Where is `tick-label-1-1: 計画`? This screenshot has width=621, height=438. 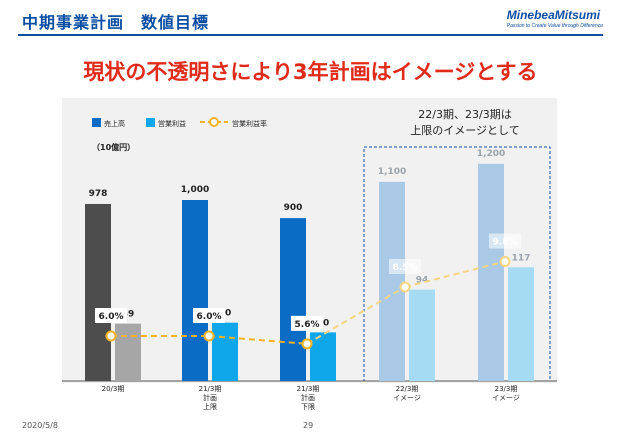
tick-label-1-1: 計画 is located at coordinates (210, 397).